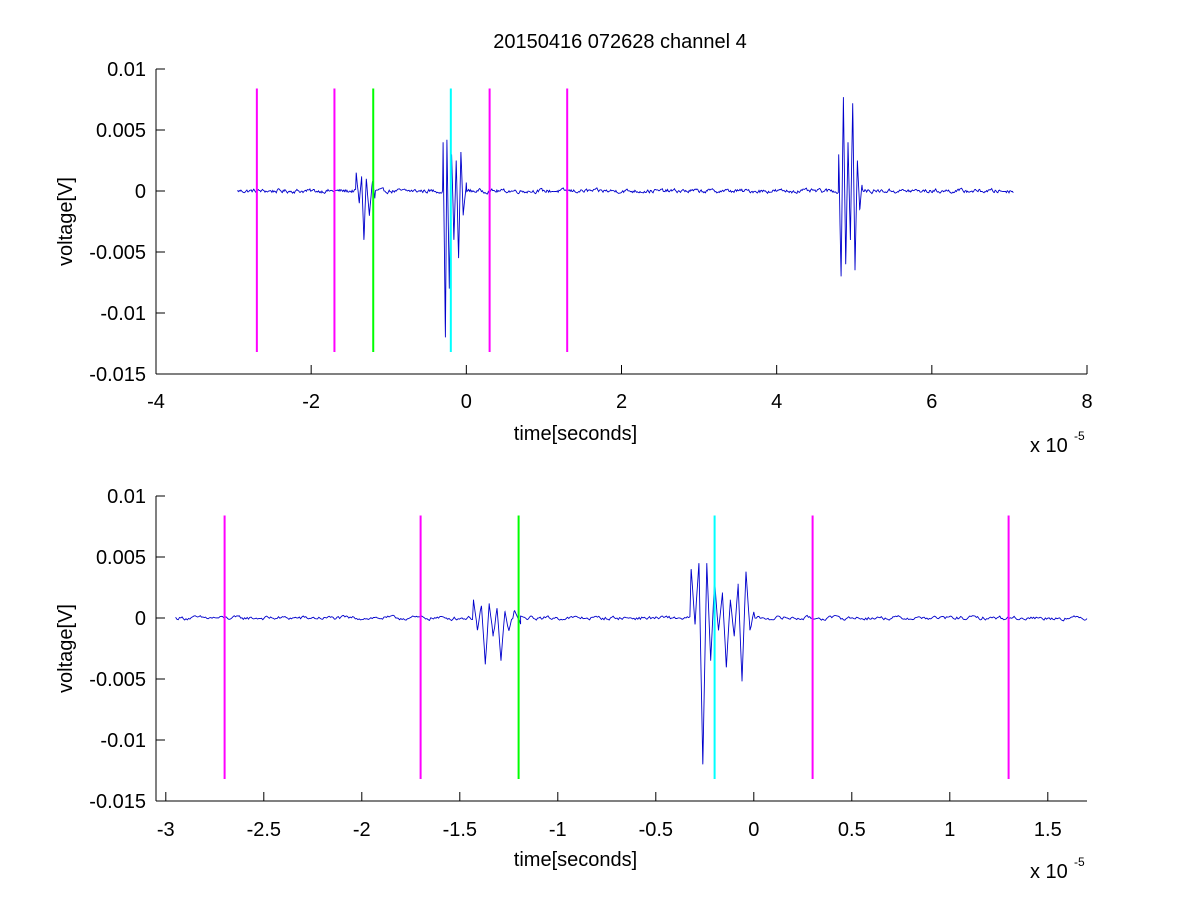  Describe the element at coordinates (1086, 402) in the screenshot. I see `x-tick-label: 8` at that location.